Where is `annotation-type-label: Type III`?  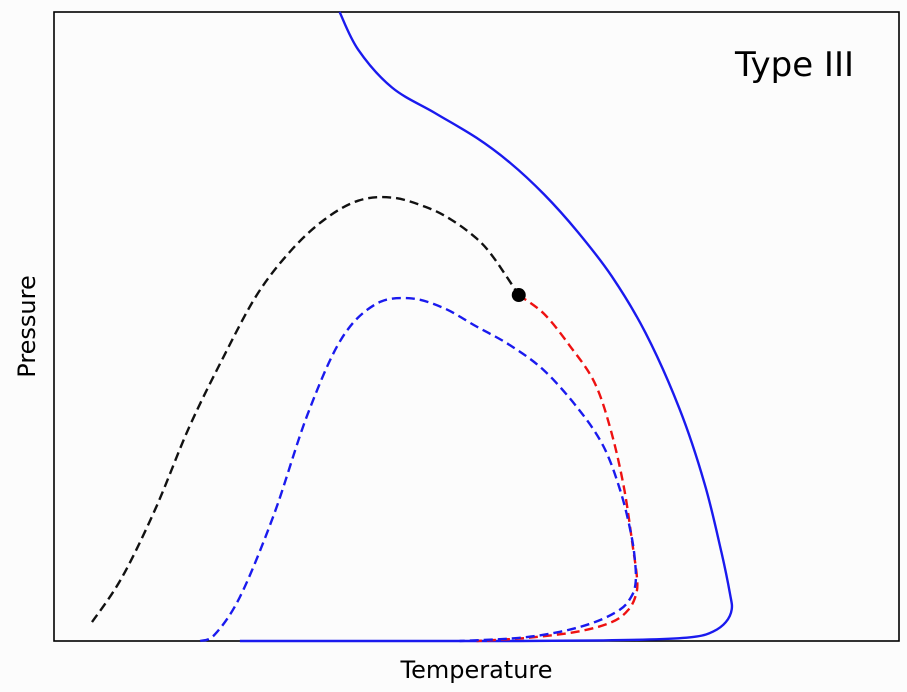 annotation-type-label: Type III is located at coordinates (794, 65).